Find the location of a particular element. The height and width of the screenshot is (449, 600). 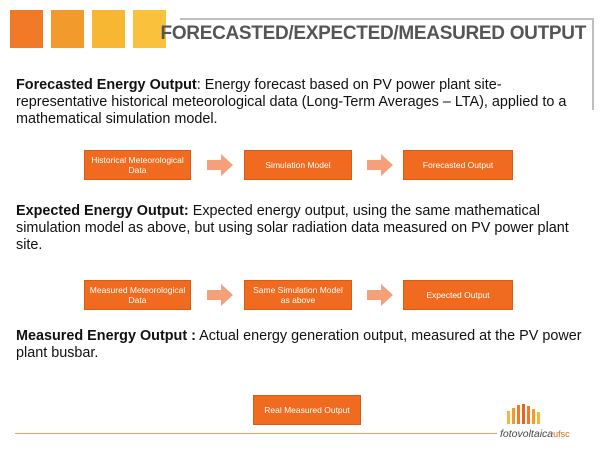

forecasted-heading: Forecasted Energy Output is located at coordinates (106, 85).